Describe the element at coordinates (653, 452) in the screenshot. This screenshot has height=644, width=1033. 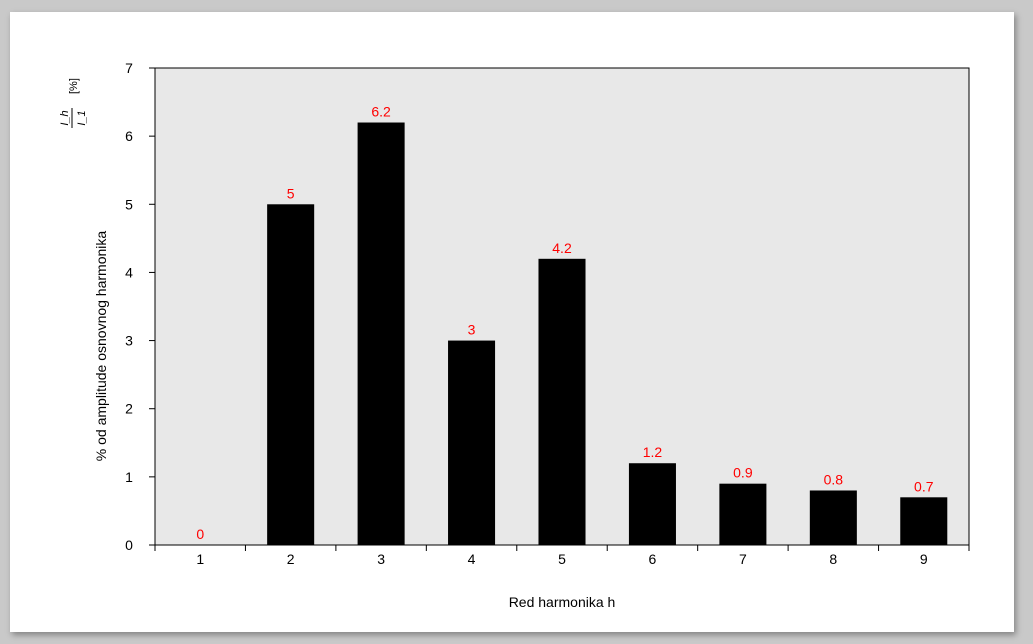
I see `data-label-6: 1.2` at that location.